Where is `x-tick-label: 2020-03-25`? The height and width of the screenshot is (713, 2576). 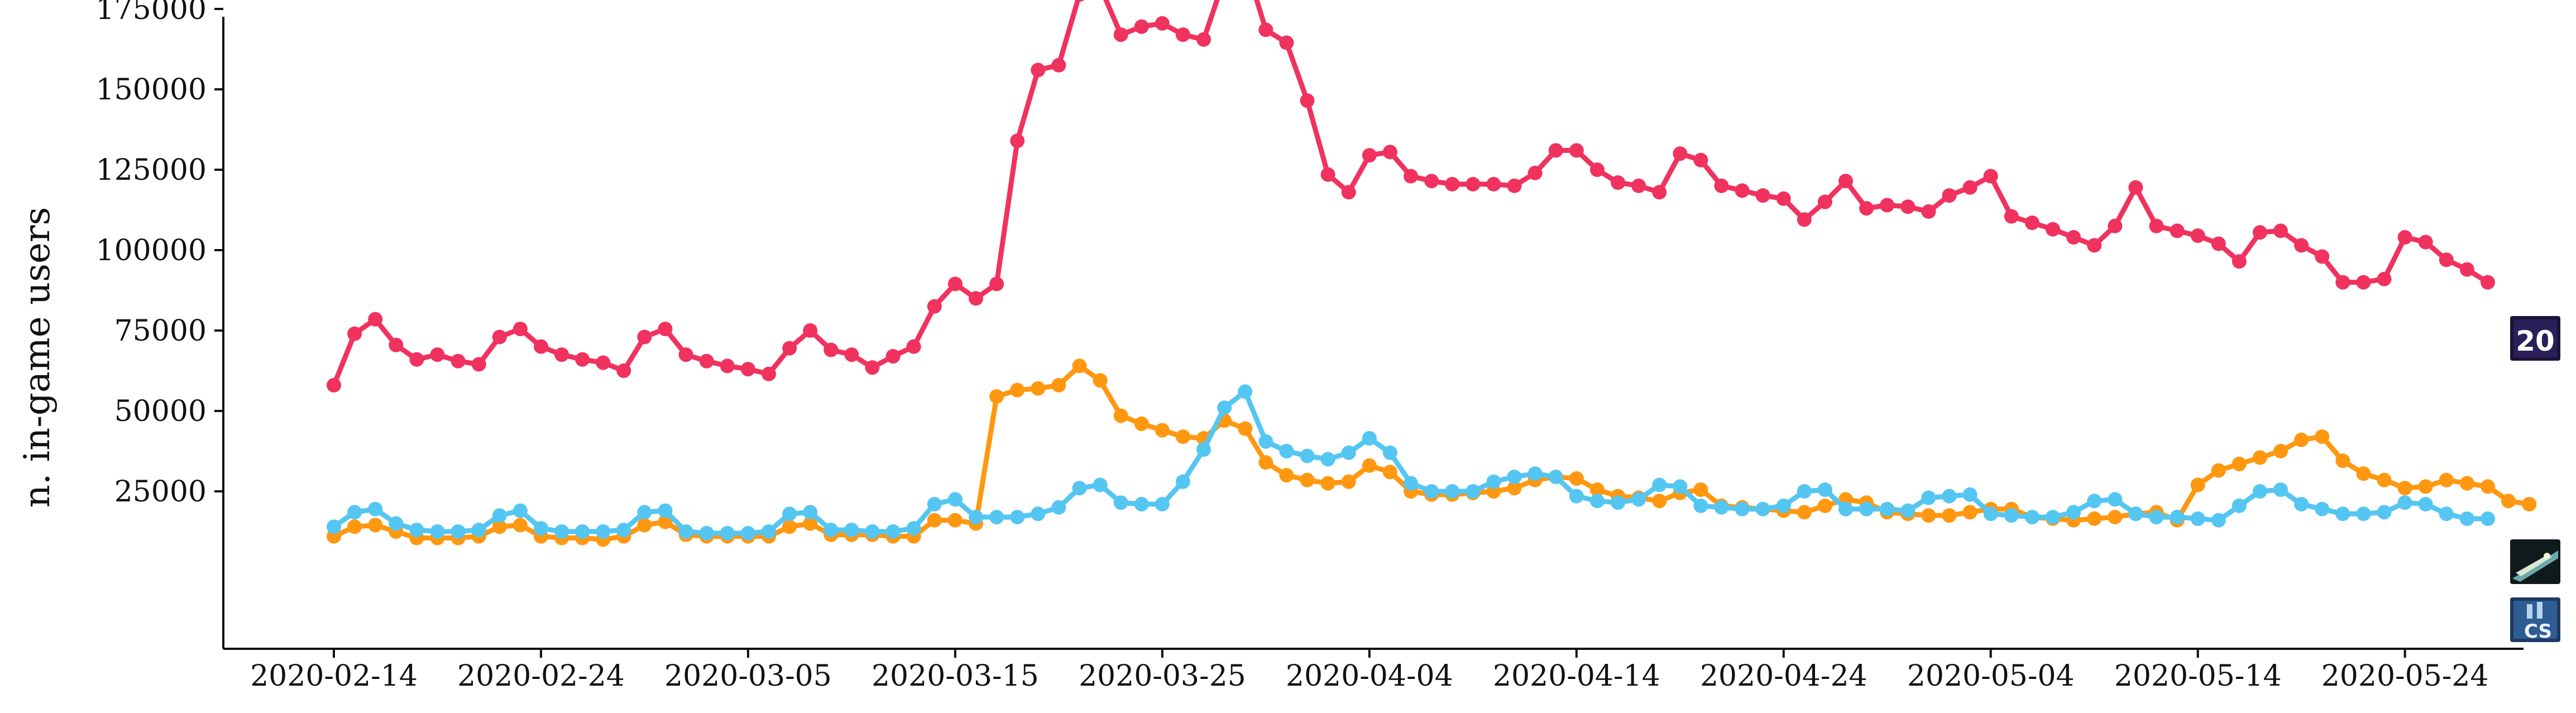
x-tick-label: 2020-03-25 is located at coordinates (1162, 676).